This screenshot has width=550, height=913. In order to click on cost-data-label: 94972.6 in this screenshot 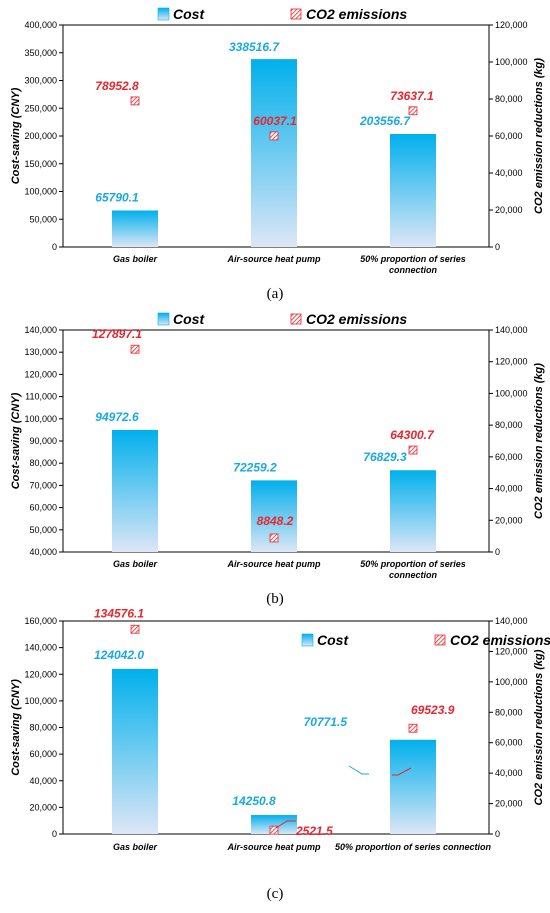, I will do `click(117, 417)`.